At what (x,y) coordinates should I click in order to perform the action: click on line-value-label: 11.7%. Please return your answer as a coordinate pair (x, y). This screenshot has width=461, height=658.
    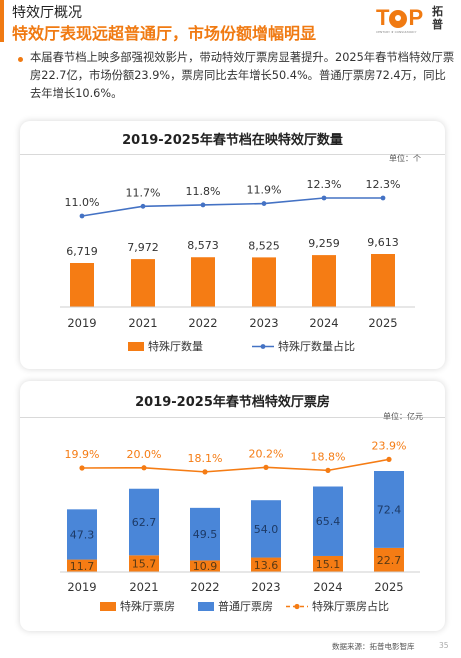
    Looking at the image, I should click on (143, 192).